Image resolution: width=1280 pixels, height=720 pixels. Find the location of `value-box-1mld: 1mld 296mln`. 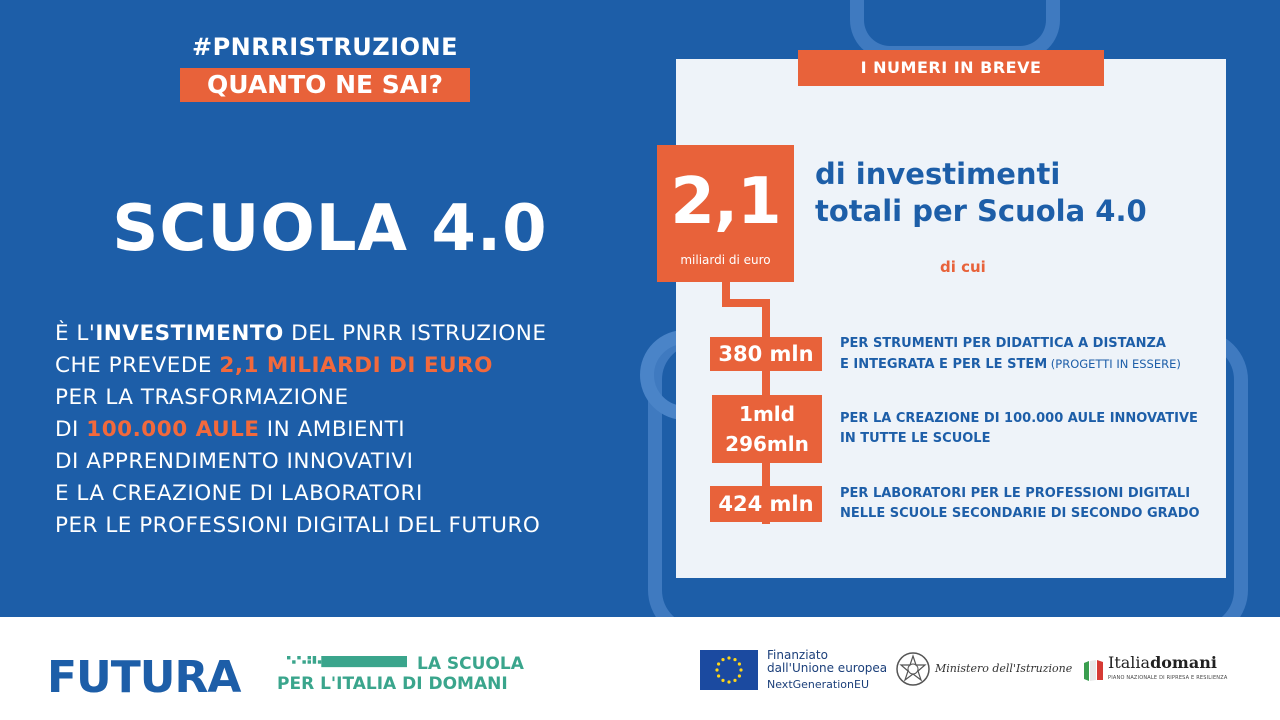

value-box-1mld: 1mld 296mln is located at coordinates (767, 429).